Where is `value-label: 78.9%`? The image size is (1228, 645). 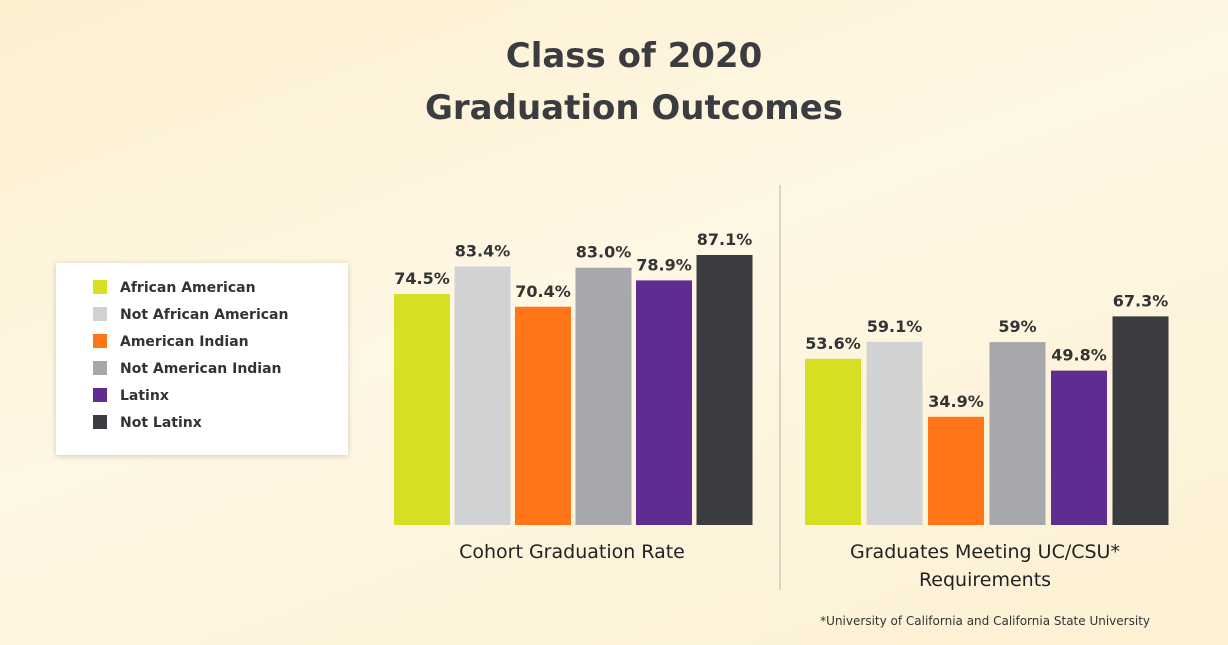 value-label: 78.9% is located at coordinates (664, 264).